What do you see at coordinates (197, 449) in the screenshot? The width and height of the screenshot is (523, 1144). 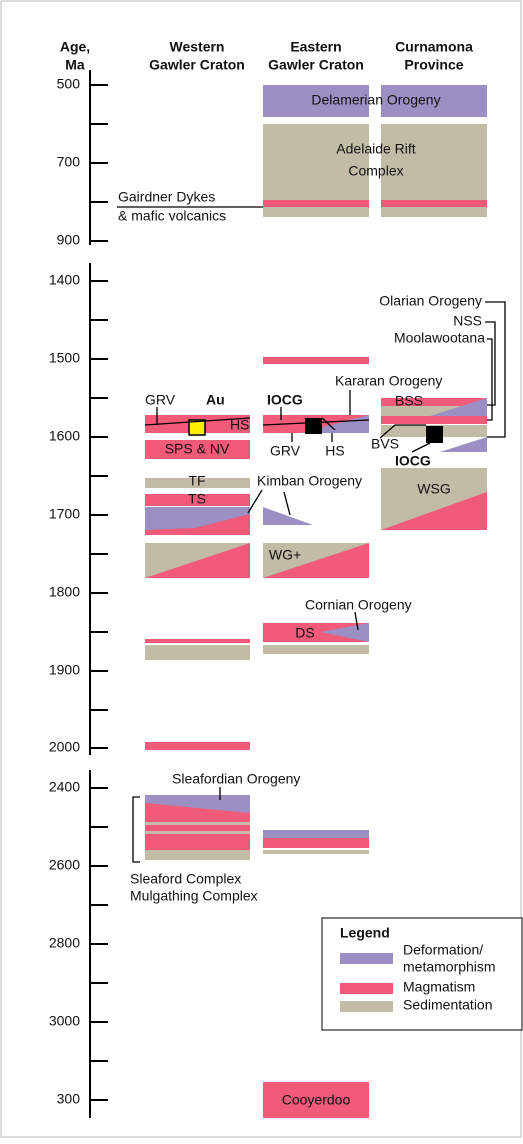 I see `label: SPS & NV` at bounding box center [197, 449].